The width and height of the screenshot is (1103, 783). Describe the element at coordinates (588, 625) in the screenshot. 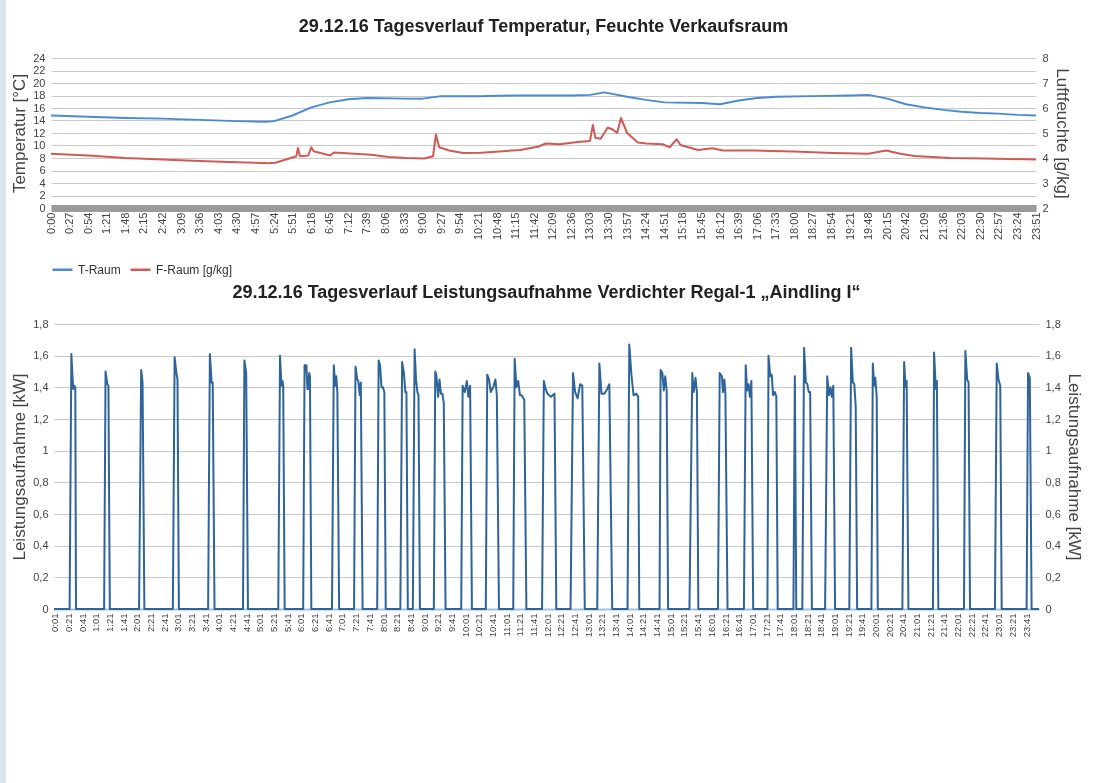

I see `x-tick-label: 13:01` at that location.